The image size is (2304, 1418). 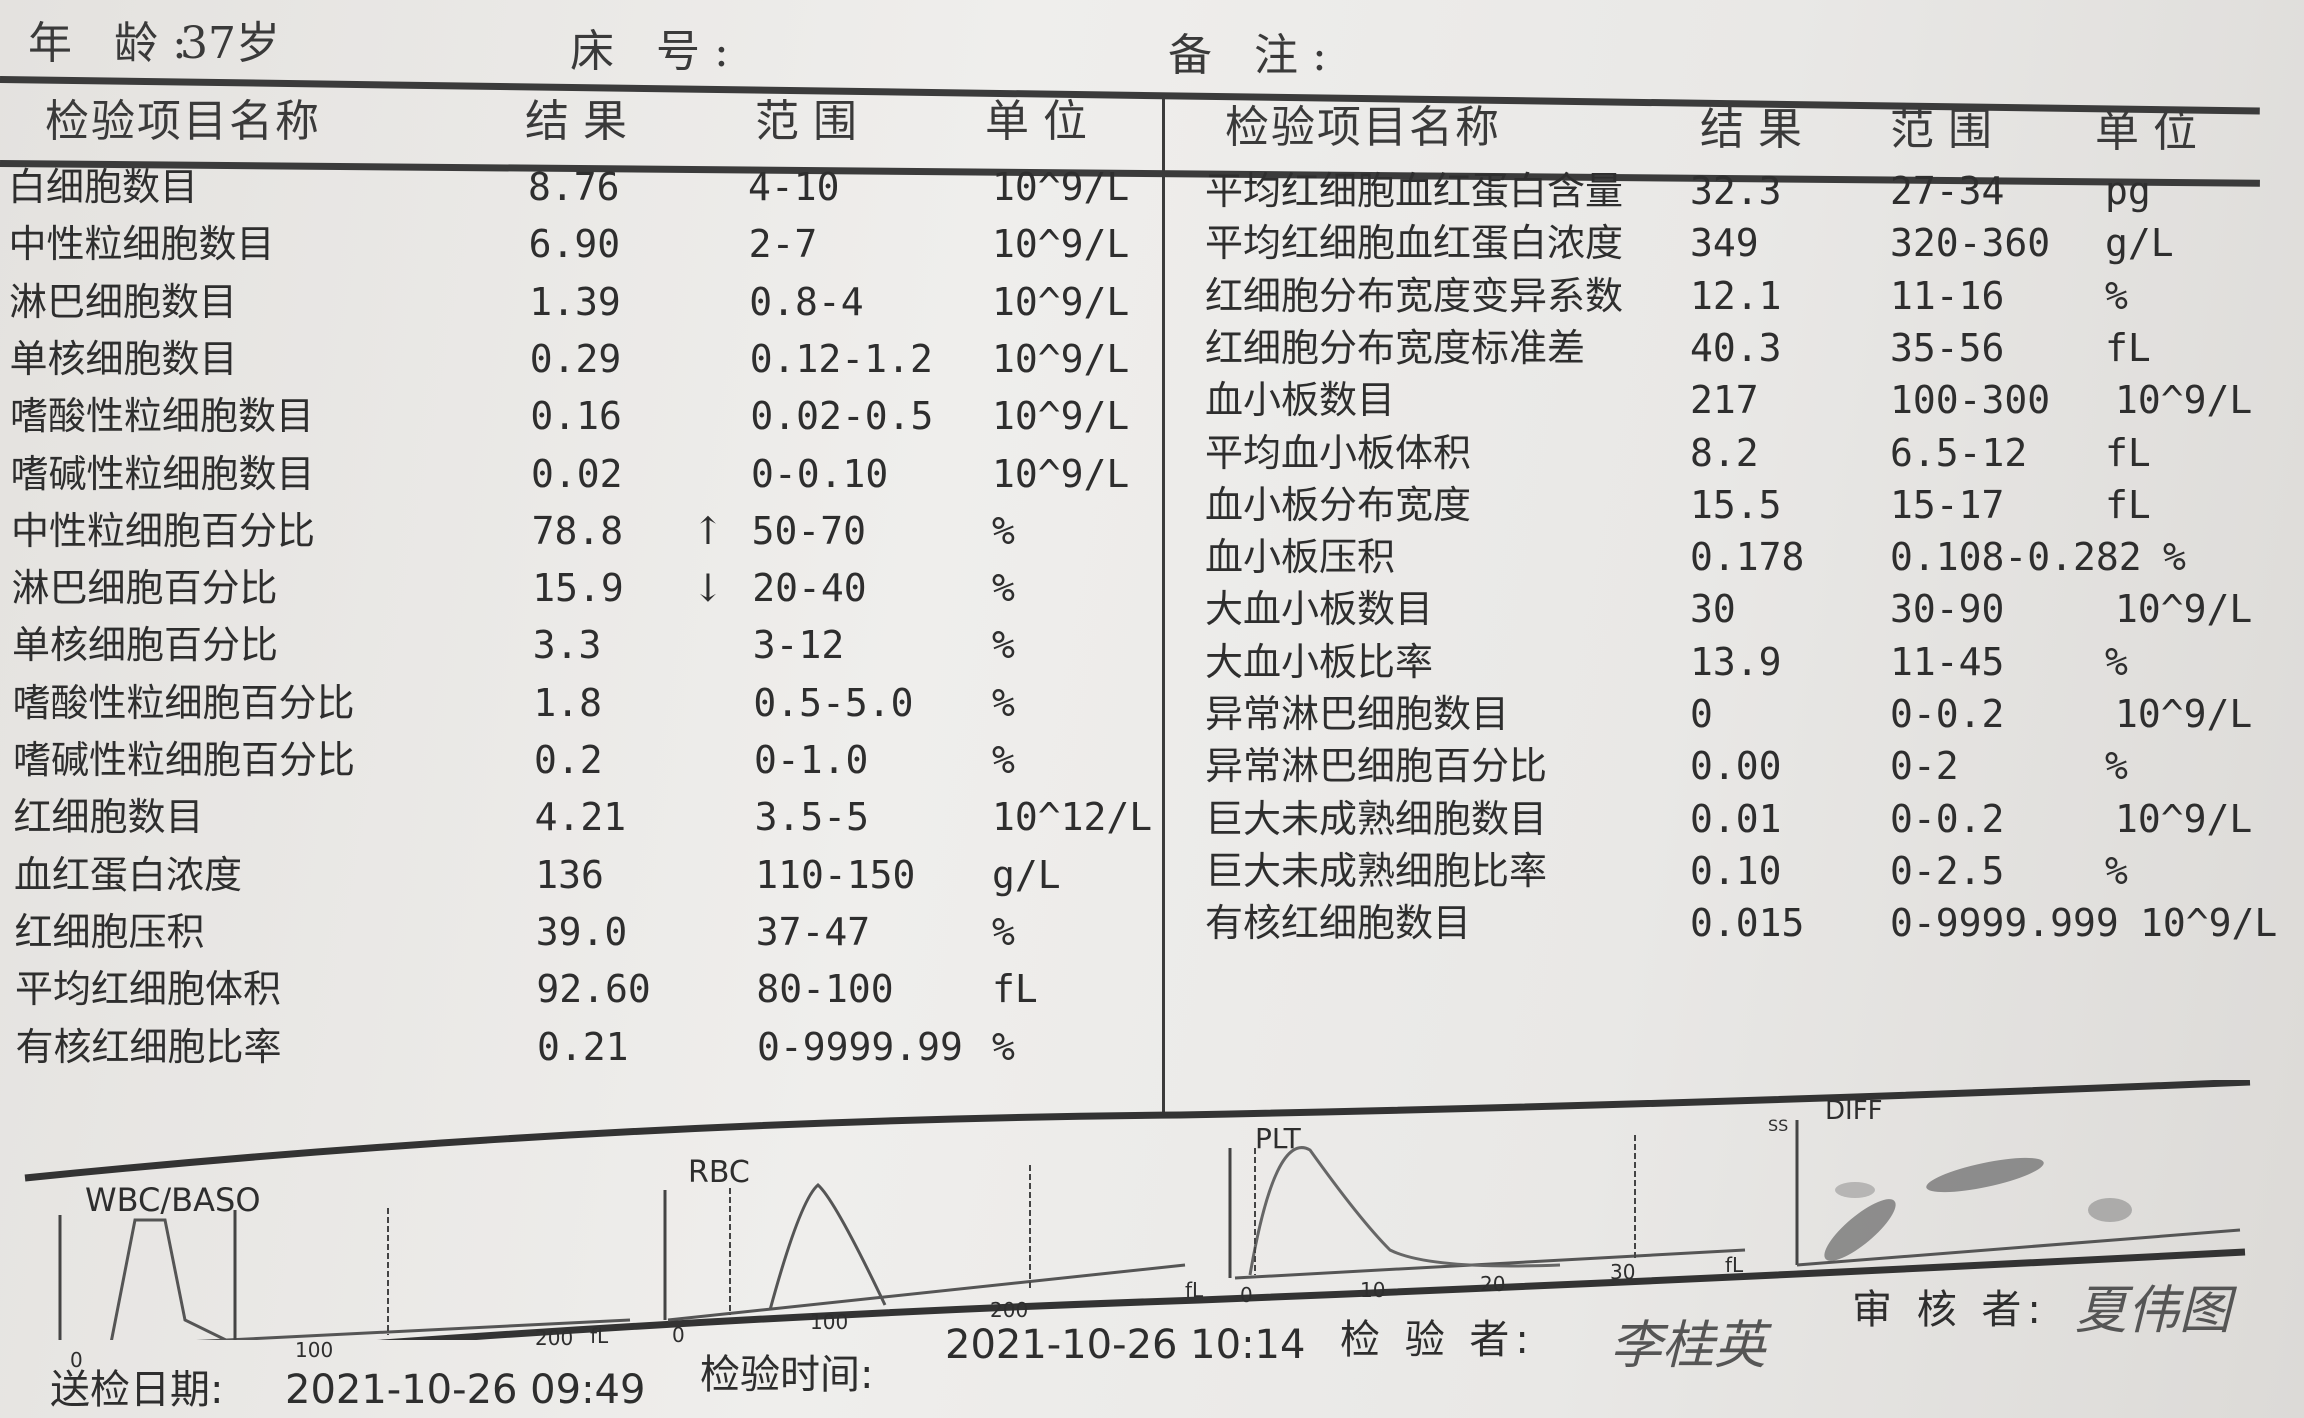 What do you see at coordinates (581, 931) in the screenshot?
I see `item-result: 39.0` at bounding box center [581, 931].